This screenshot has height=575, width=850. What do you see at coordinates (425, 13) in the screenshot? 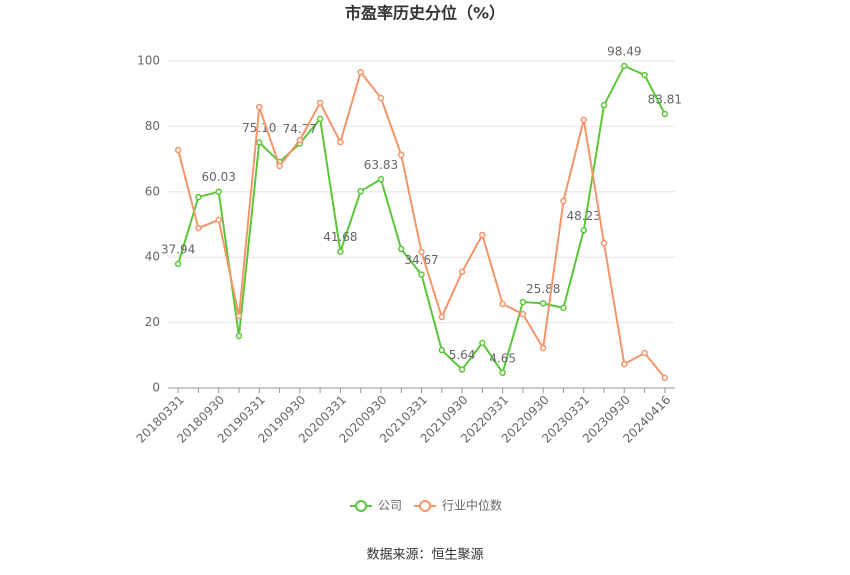
I see `chart-title: 市盈率历史分位（%）` at bounding box center [425, 13].